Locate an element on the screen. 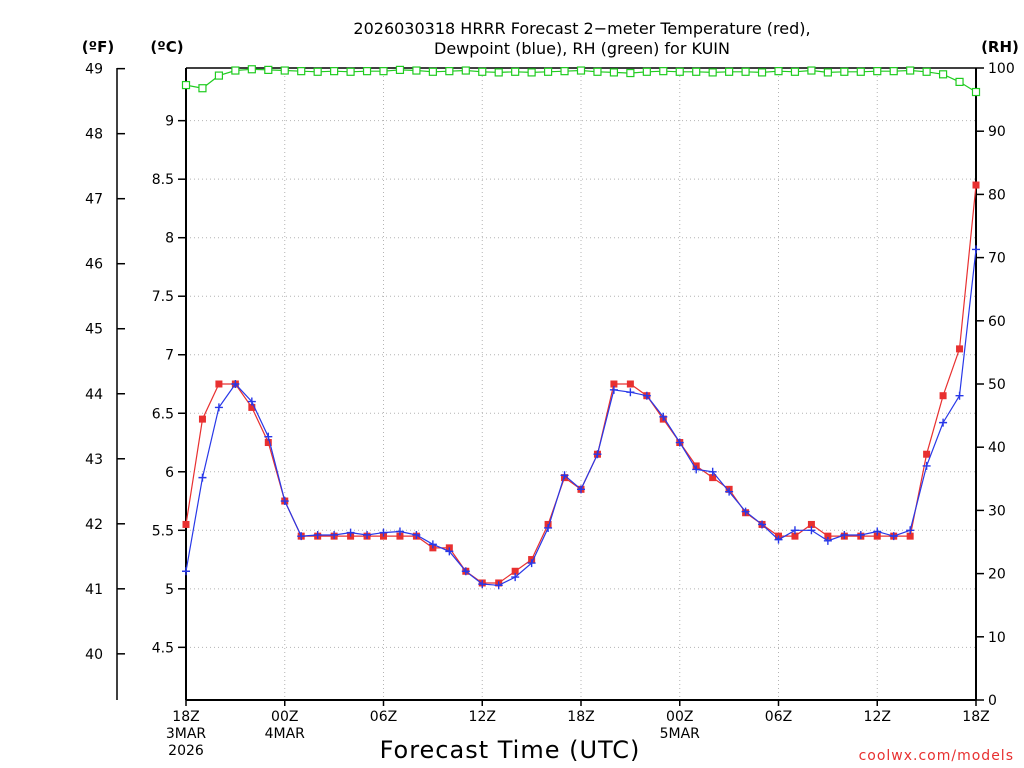  celsius-tick-label: 7 is located at coordinates (169, 356).